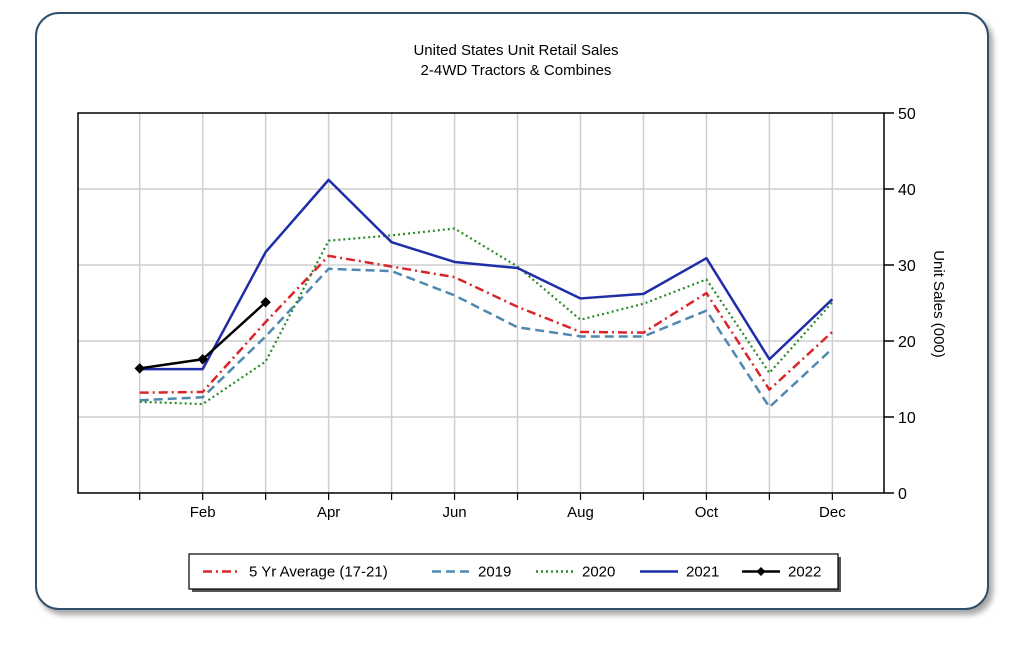 This screenshot has height=649, width=1024. Describe the element at coordinates (580, 512) in the screenshot. I see `x-tick-label: Aug` at that location.